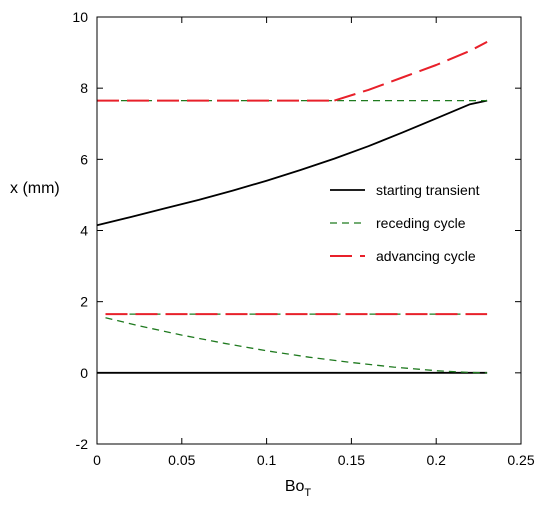 The height and width of the screenshot is (510, 550). What do you see at coordinates (520, 460) in the screenshot?
I see `x-tick-label: 0.25` at bounding box center [520, 460].